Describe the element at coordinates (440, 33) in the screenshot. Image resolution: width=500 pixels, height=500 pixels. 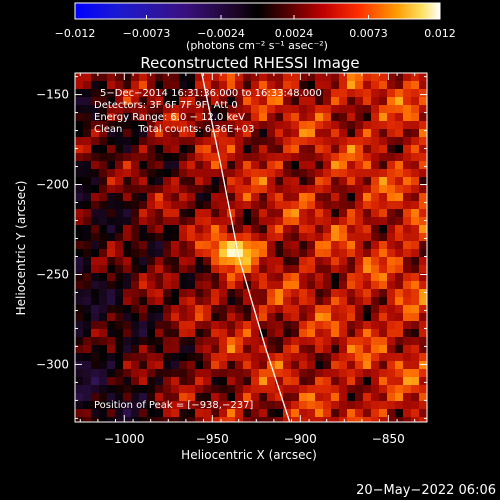
I see `colorbar-tick-label: 0.012` at that location.